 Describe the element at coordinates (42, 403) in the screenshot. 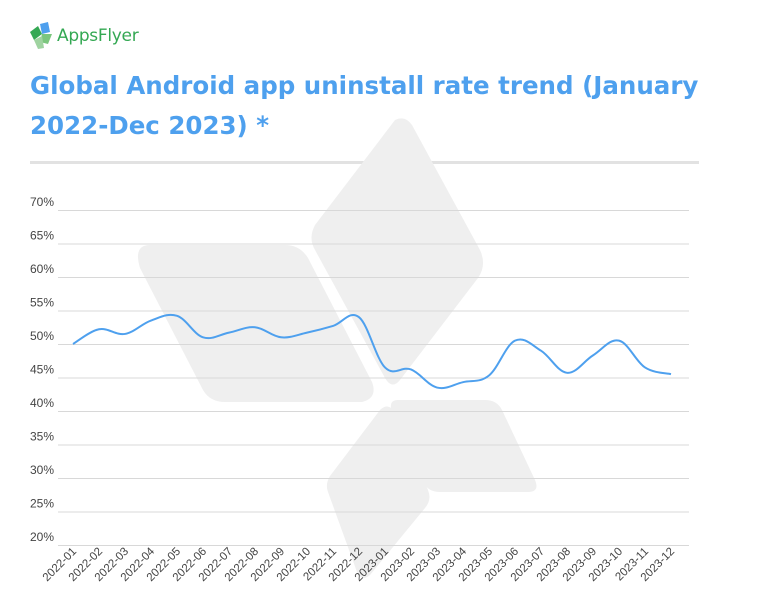

I see `y-tick-label: 40%` at that location.